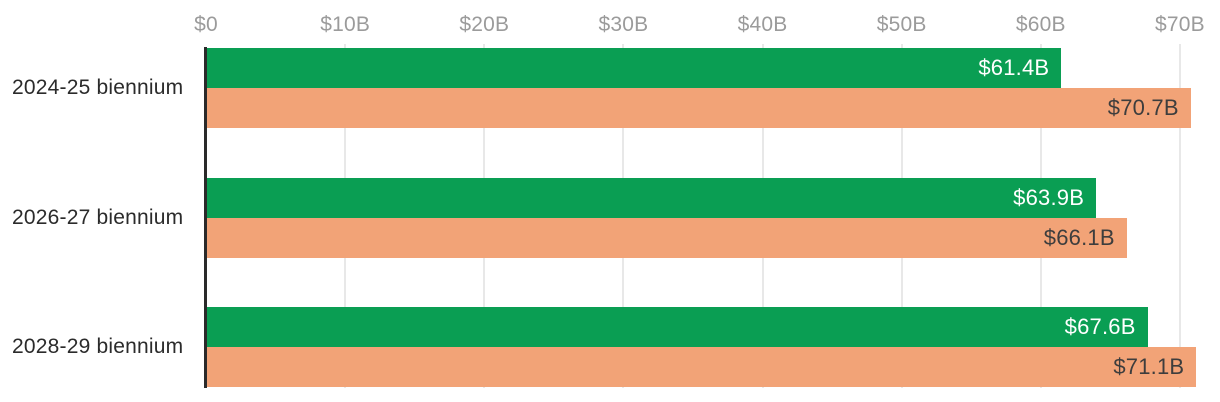 The height and width of the screenshot is (402, 1220). Describe the element at coordinates (1180, 24) in the screenshot. I see `x-axis-tick-label: $70B` at that location.